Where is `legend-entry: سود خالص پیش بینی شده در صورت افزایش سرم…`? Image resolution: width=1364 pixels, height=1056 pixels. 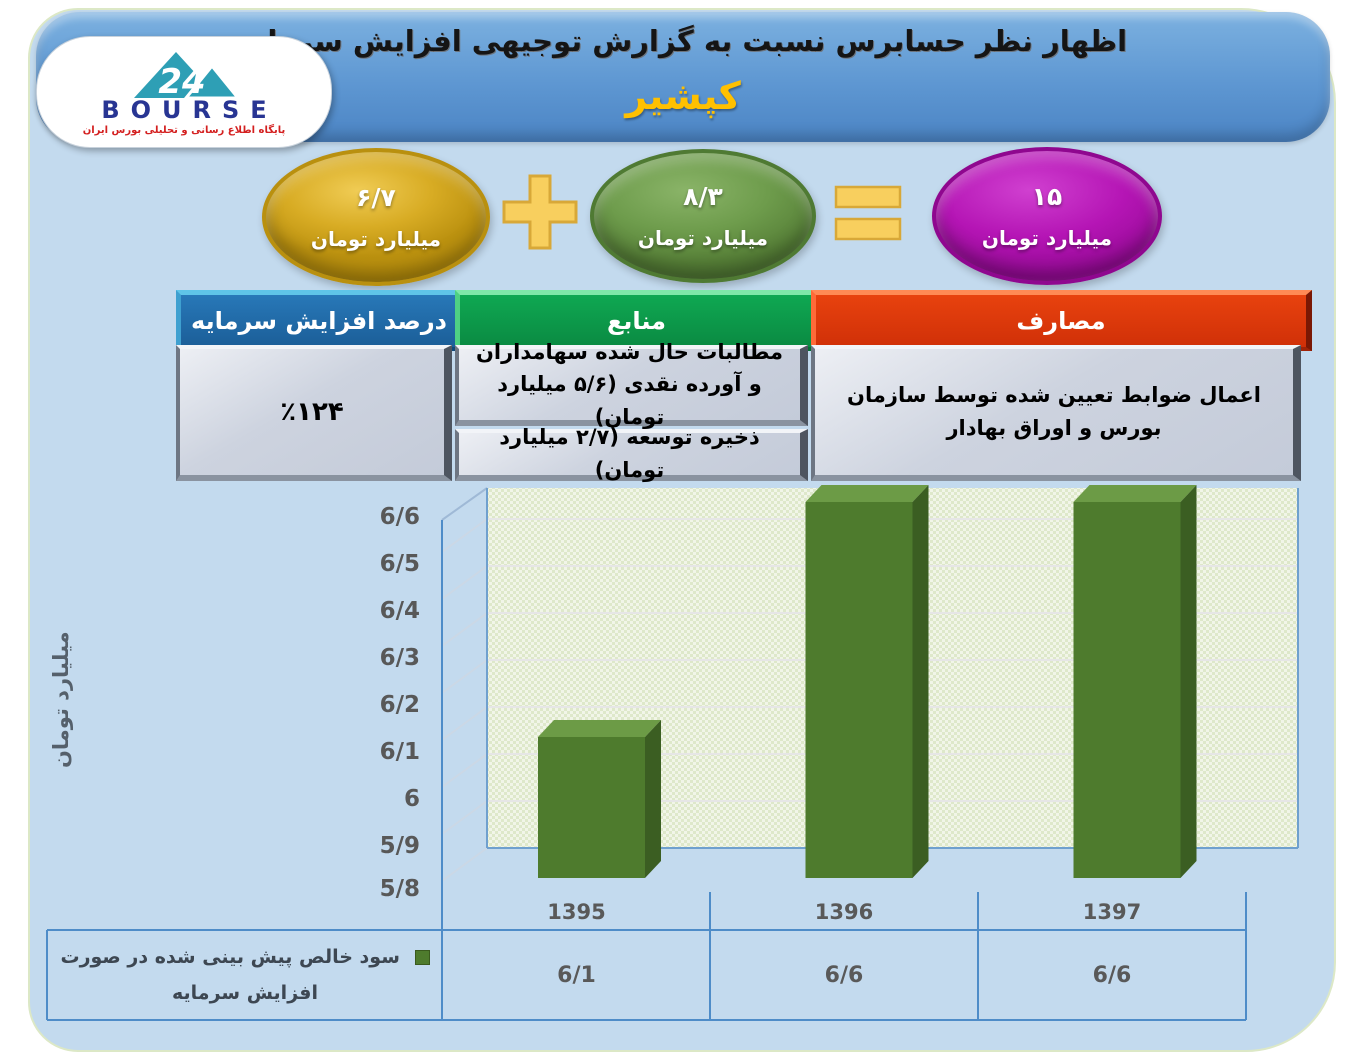 legend-entry: سود خالص پیش بینی شده در صورت افزایش سرم… is located at coordinates (245, 975).